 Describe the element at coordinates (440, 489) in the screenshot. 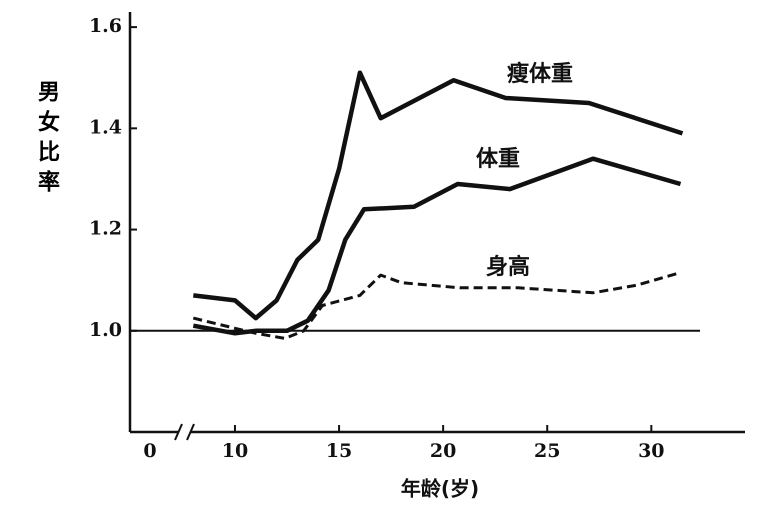

I see `x-axis-label: 年龄(岁)` at that location.